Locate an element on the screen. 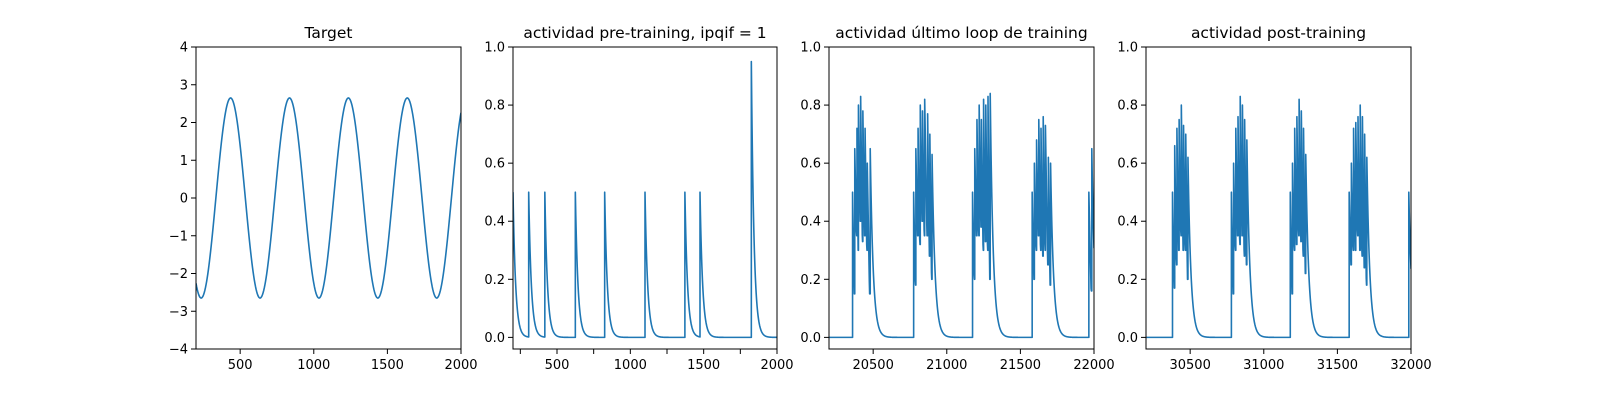  y-tick-label: −3 is located at coordinates (178, 312).